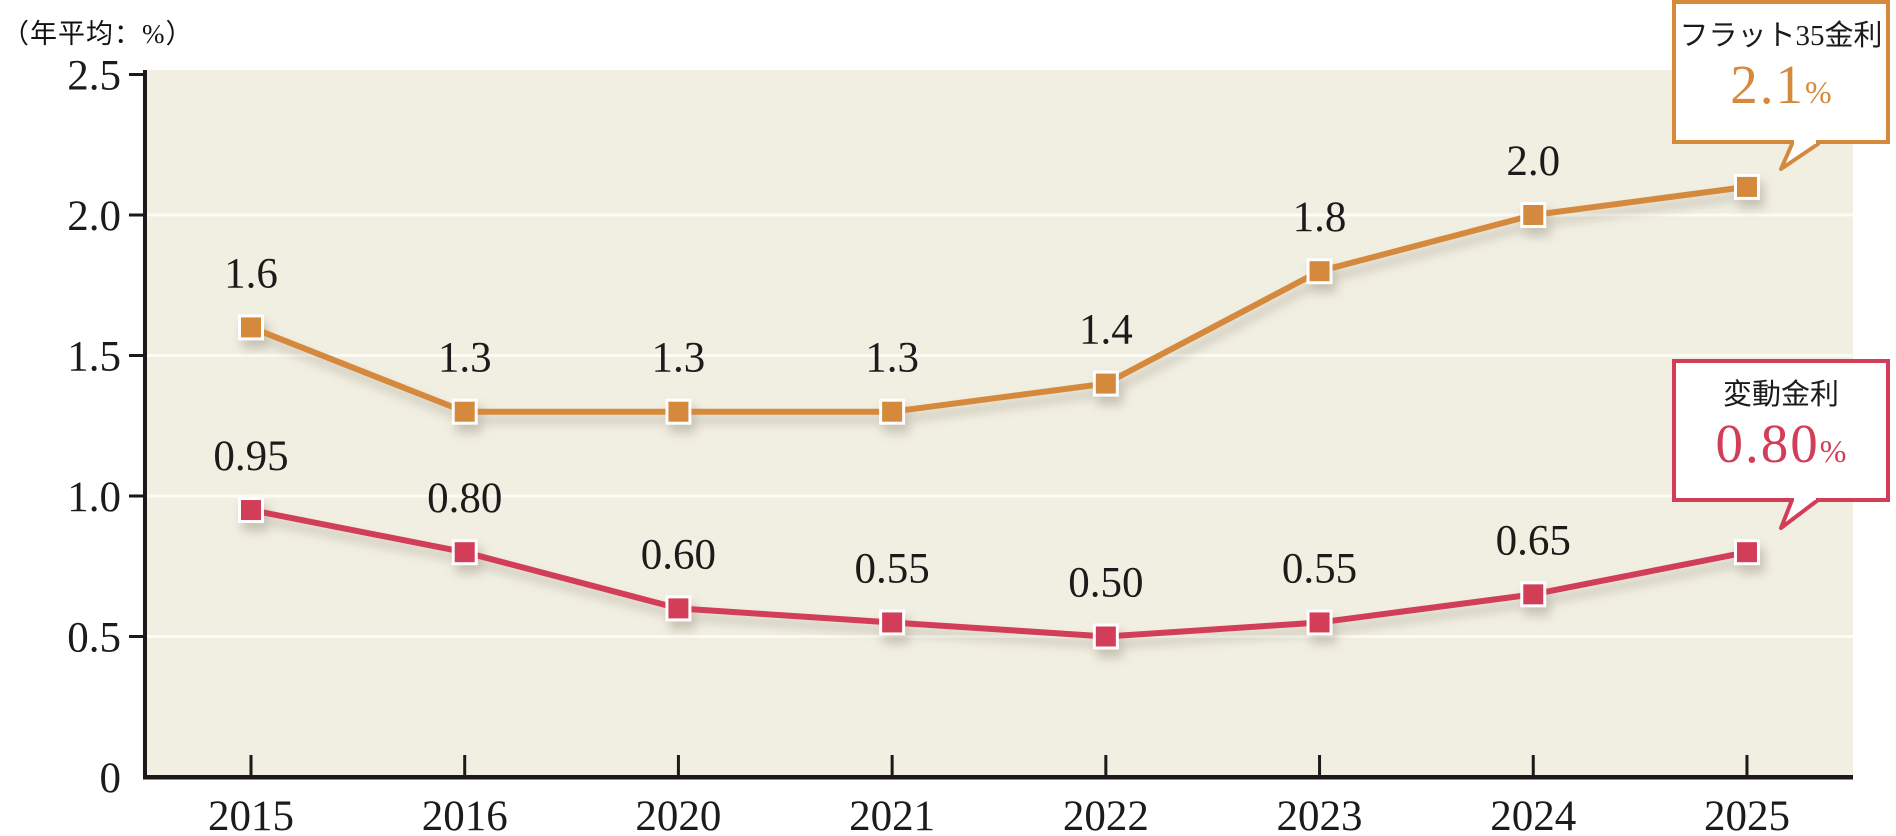  I want to click on svg-text: 2025, so click(1747, 814).